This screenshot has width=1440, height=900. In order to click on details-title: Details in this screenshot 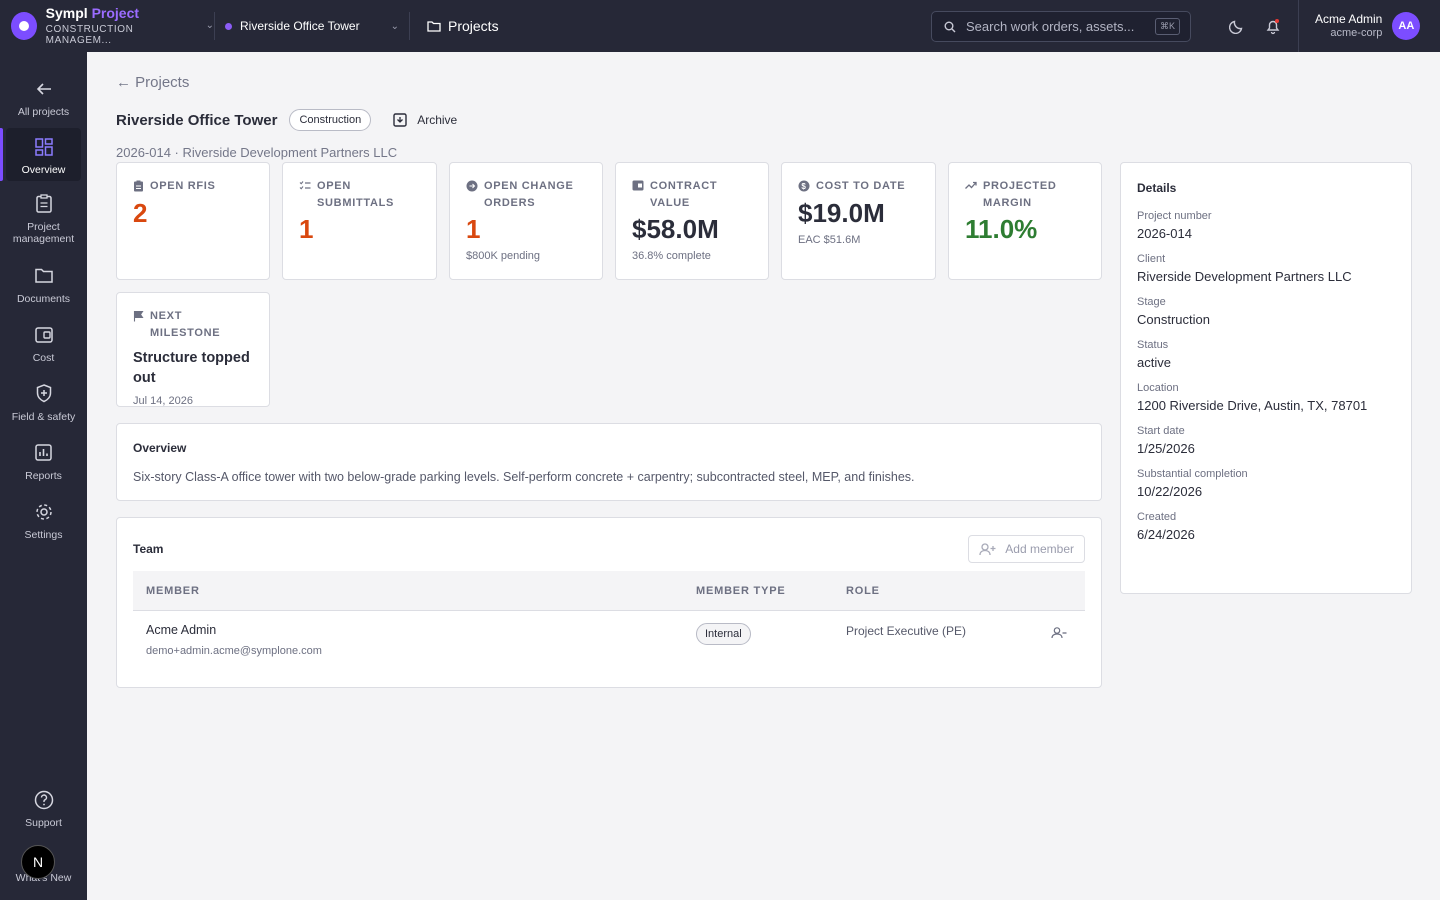, I will do `click(1157, 188)`.